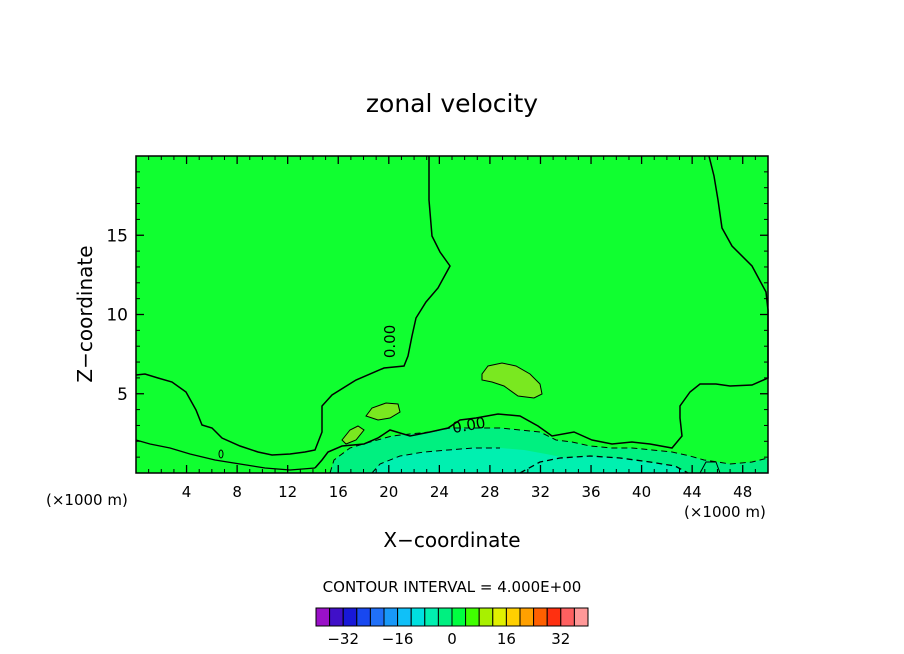 The width and height of the screenshot is (904, 654). What do you see at coordinates (710, 467) in the screenshot?
I see `small-contour-right` at bounding box center [710, 467].